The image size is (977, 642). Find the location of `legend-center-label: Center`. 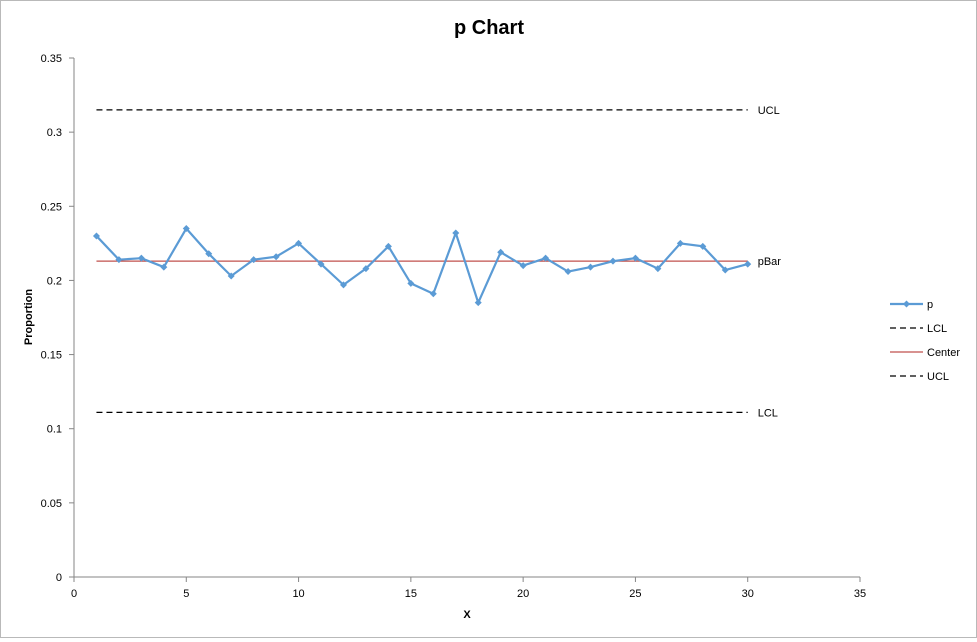

legend-center-label: Center is located at coordinates (943, 353).